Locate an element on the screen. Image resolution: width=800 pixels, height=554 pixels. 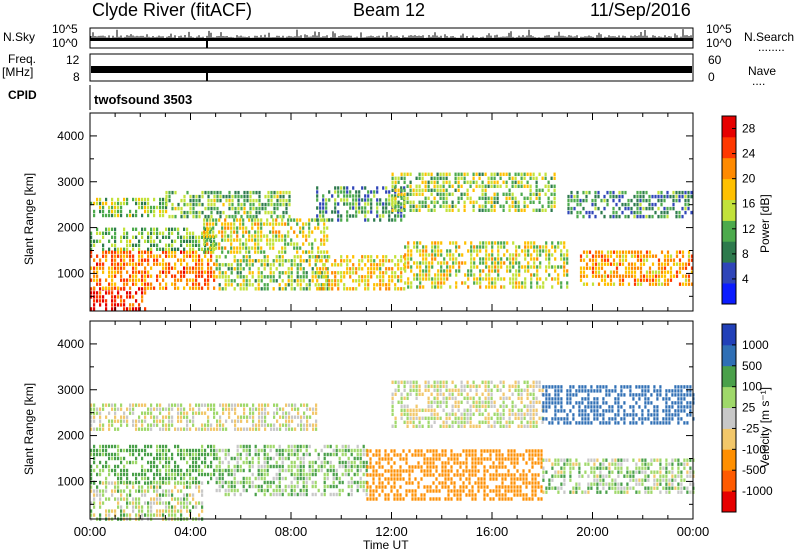
x-axis-label: Time UT is located at coordinates (386, 545).